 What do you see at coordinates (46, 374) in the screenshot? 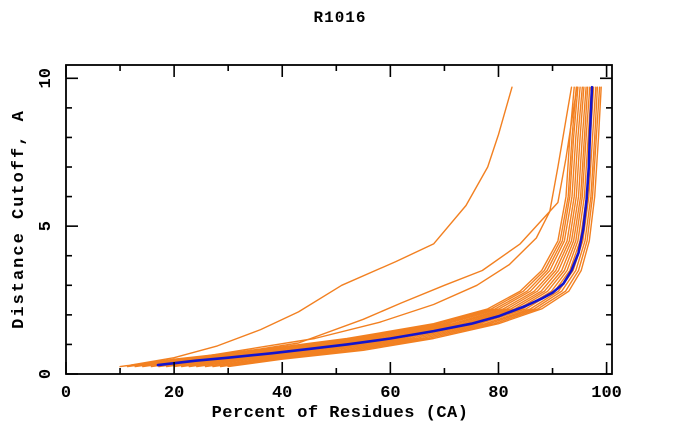
I see `y-tick-label: 0` at bounding box center [46, 374].